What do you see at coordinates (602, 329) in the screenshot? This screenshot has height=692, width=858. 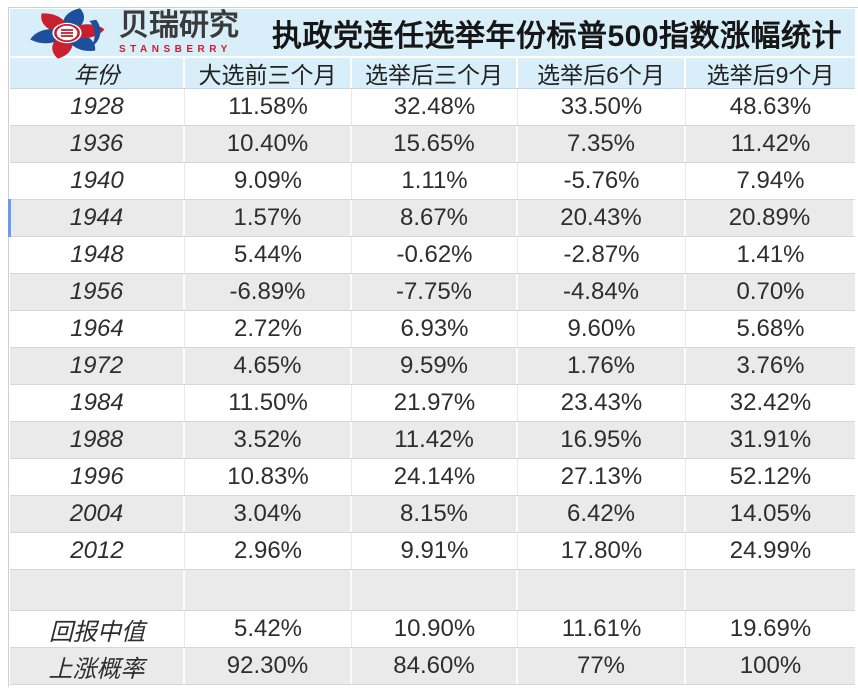 I see `value-cell: 9.60%` at bounding box center [602, 329].